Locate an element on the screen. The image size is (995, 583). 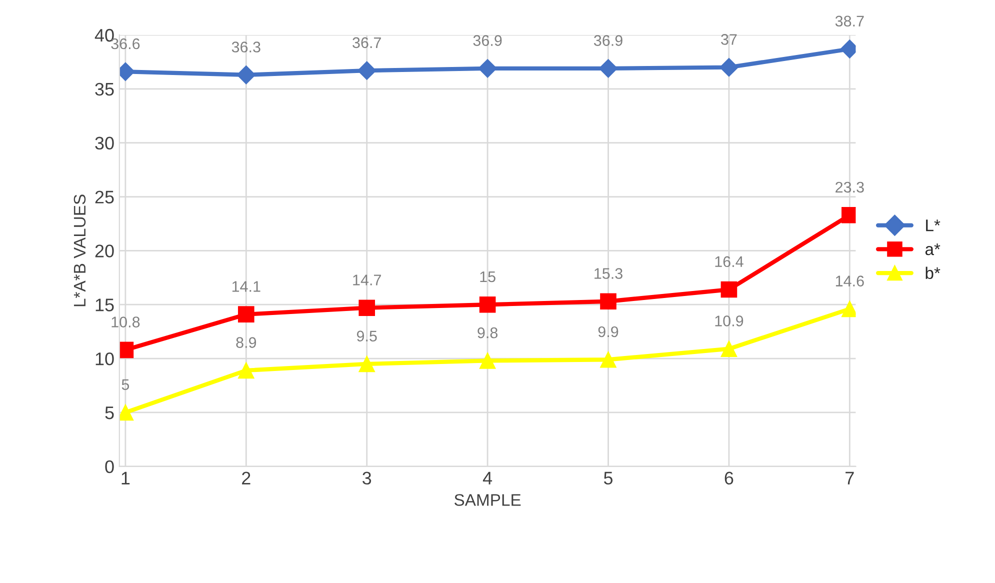
x-tick-label: 7 is located at coordinates (850, 478).